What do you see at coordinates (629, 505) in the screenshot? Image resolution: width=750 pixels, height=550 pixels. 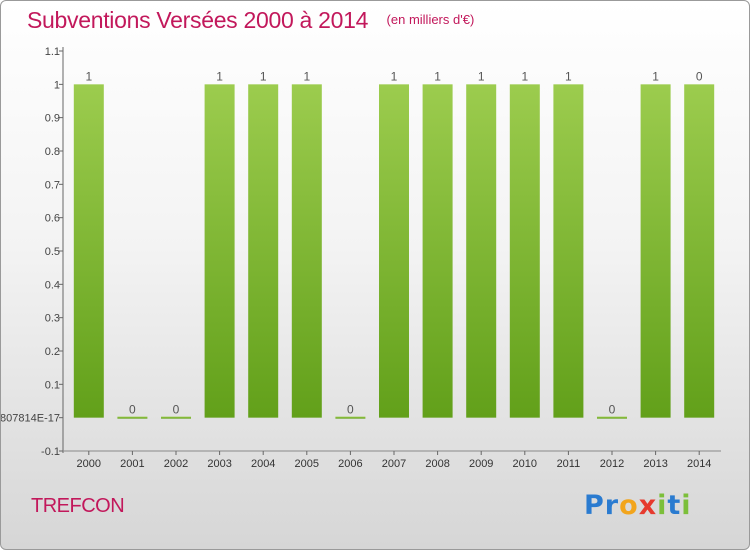 I see `logo-letter: o` at bounding box center [629, 505].